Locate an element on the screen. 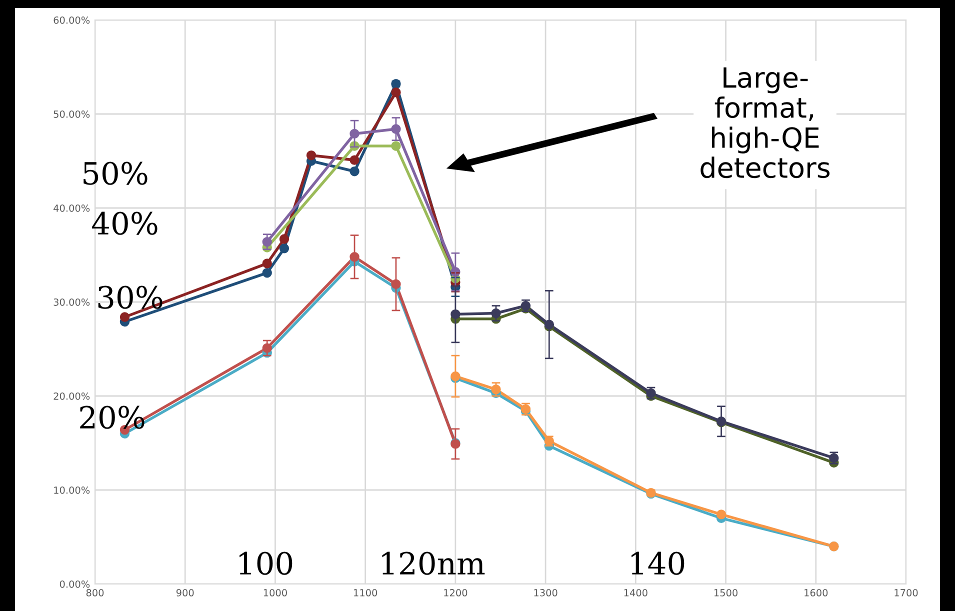  x-tick-label: 1500 is located at coordinates (726, 592).